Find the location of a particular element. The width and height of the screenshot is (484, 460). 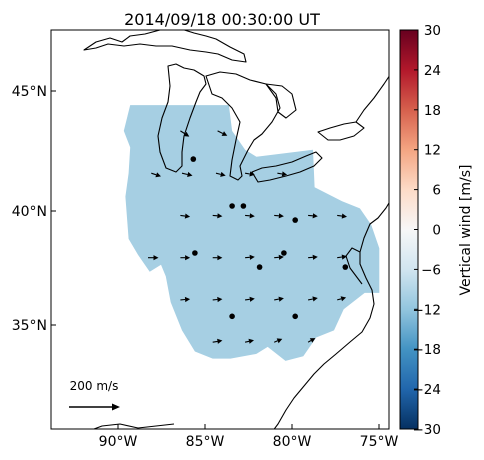

map-title: 2014/09/18 00:30:00 UT is located at coordinates (222, 19).